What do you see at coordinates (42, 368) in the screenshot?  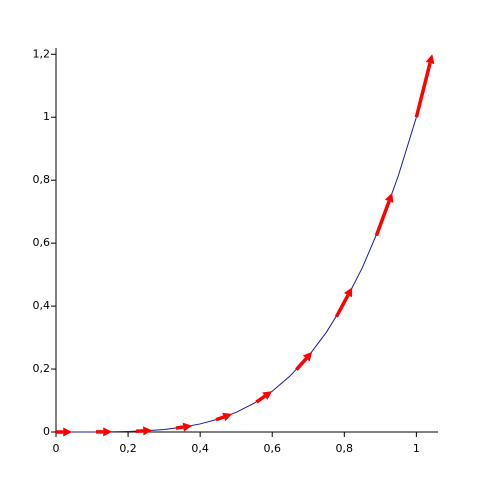 I see `y-tick-label: 0,2` at bounding box center [42, 368].